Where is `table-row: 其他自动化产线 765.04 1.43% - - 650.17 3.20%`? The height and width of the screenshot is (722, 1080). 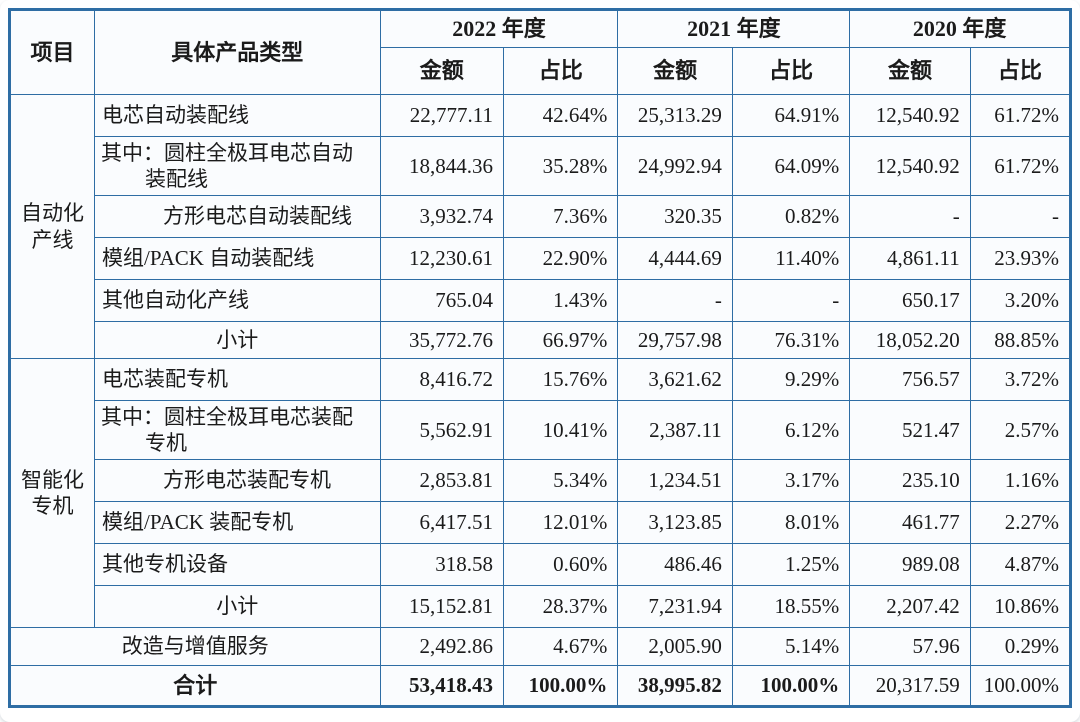 table-row: 其他自动化产线 765.04 1.43% - - 650.17 3.20% is located at coordinates (541, 300).